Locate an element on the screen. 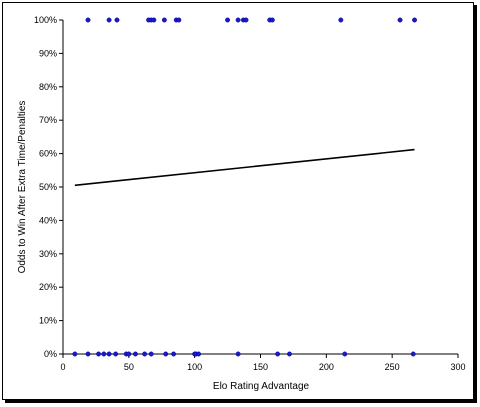 The width and height of the screenshot is (480, 407). trend-line is located at coordinates (244, 167).